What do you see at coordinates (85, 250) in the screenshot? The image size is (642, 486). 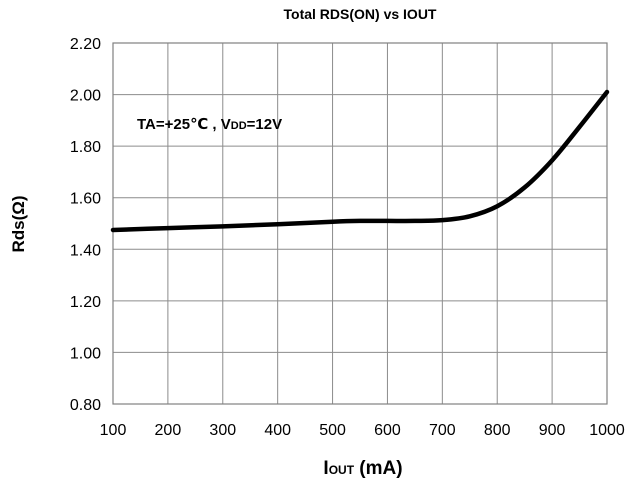 I see `y-tick-label: 1.40` at bounding box center [85, 250].